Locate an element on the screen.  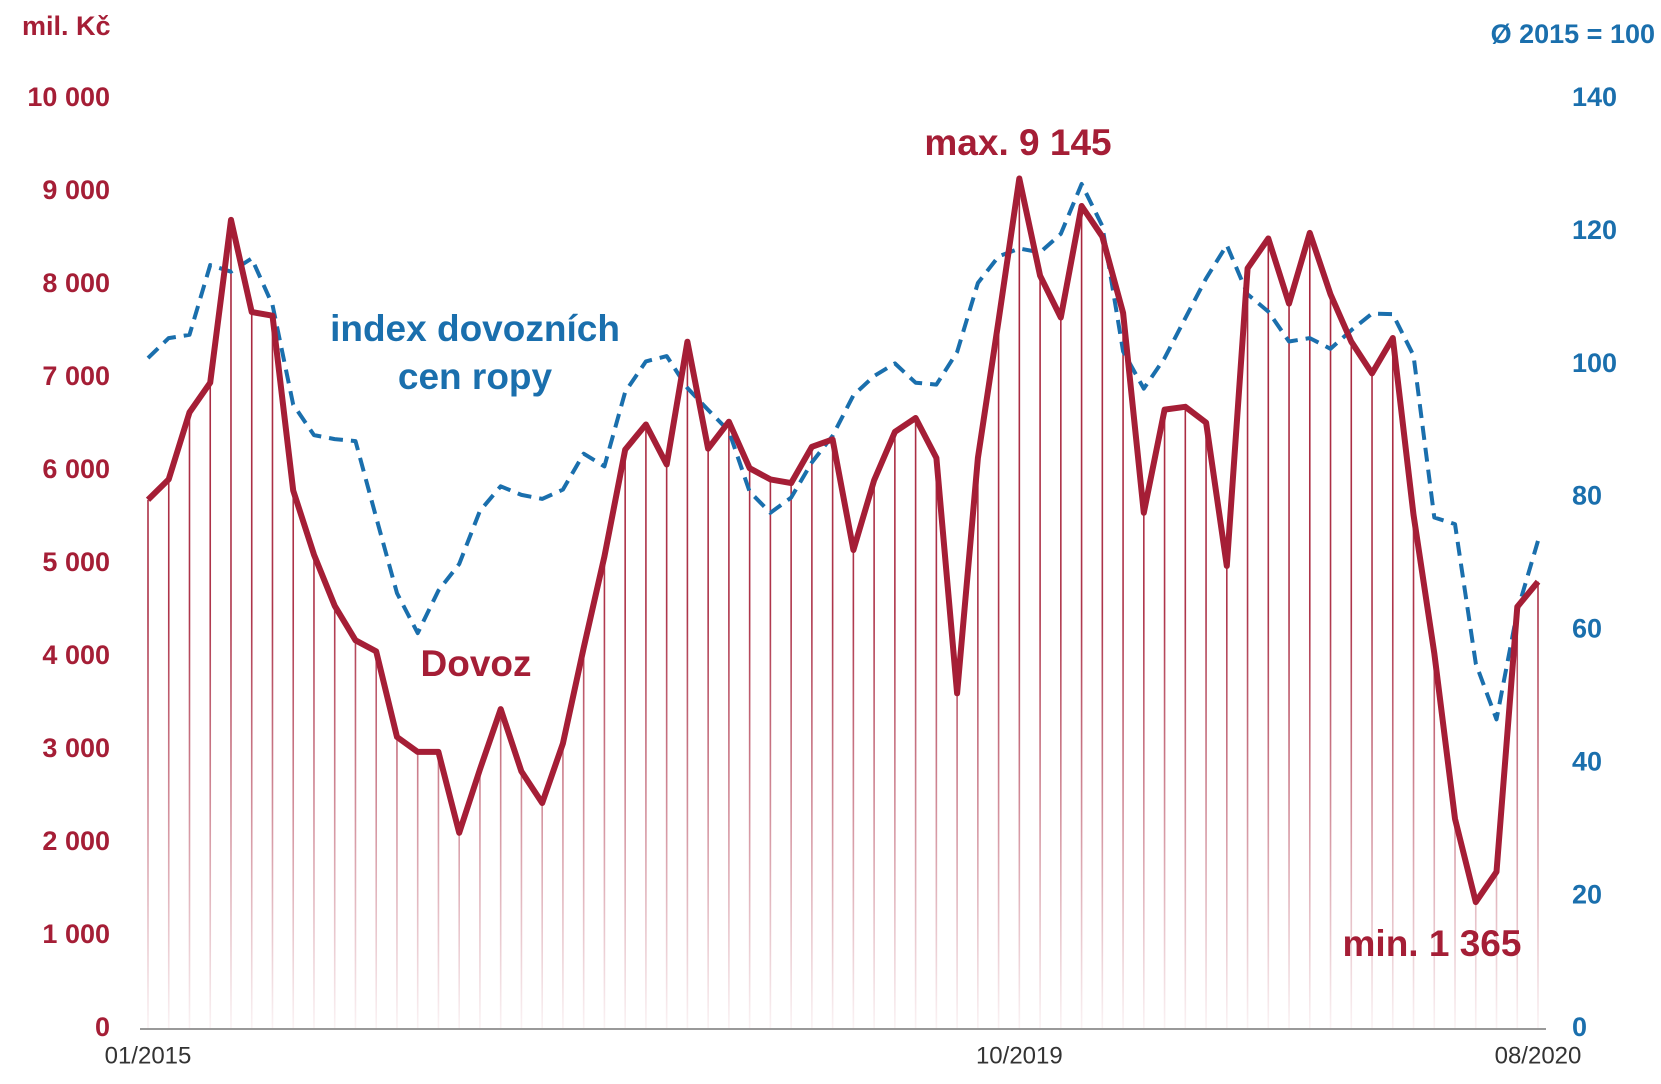
y2-tick-label: 80 is located at coordinates (1587, 496).